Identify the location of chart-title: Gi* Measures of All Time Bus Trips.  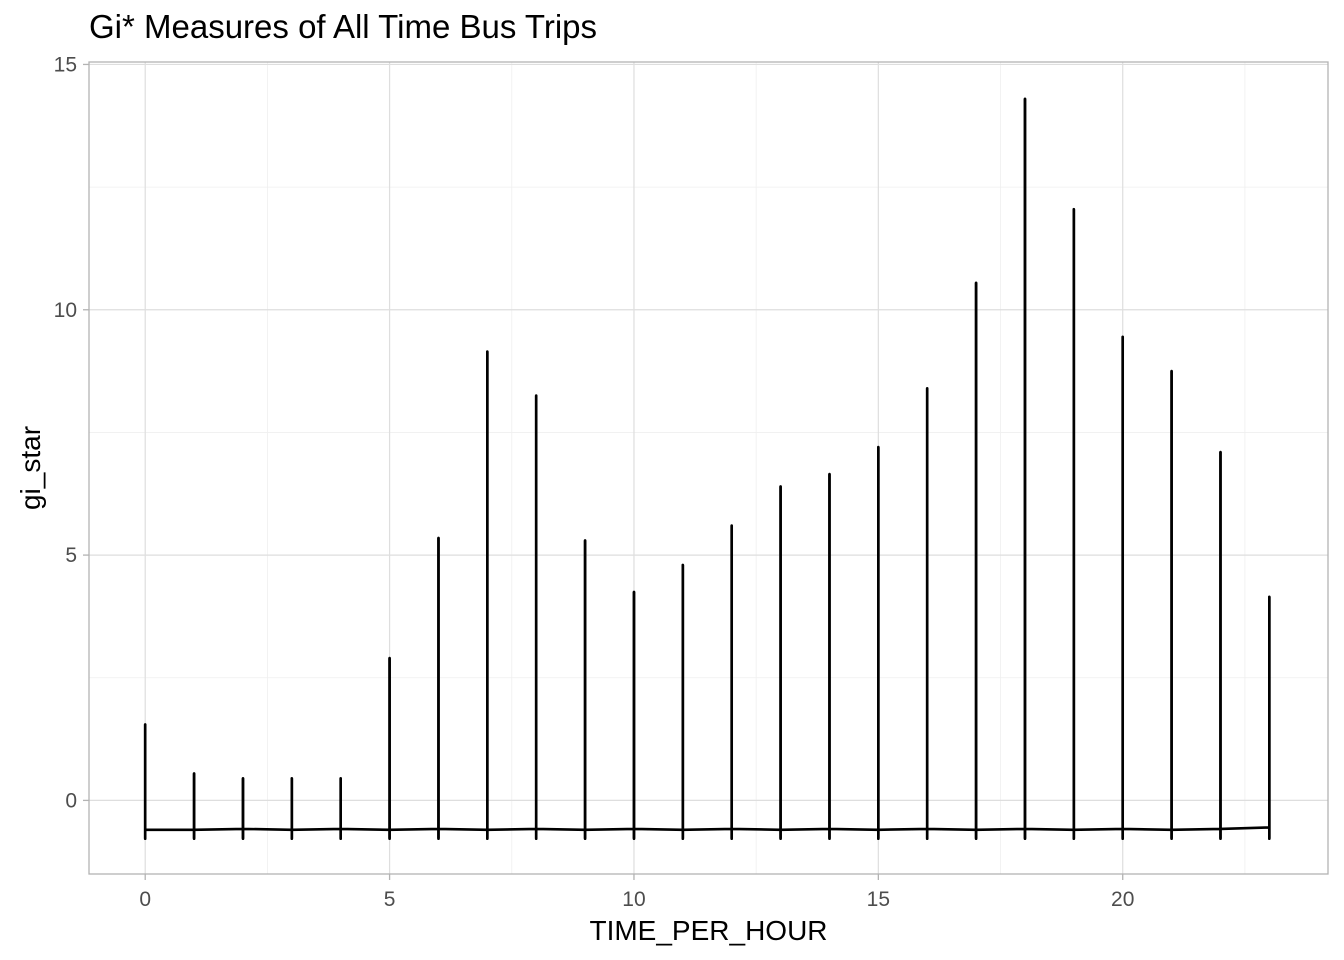
(343, 26).